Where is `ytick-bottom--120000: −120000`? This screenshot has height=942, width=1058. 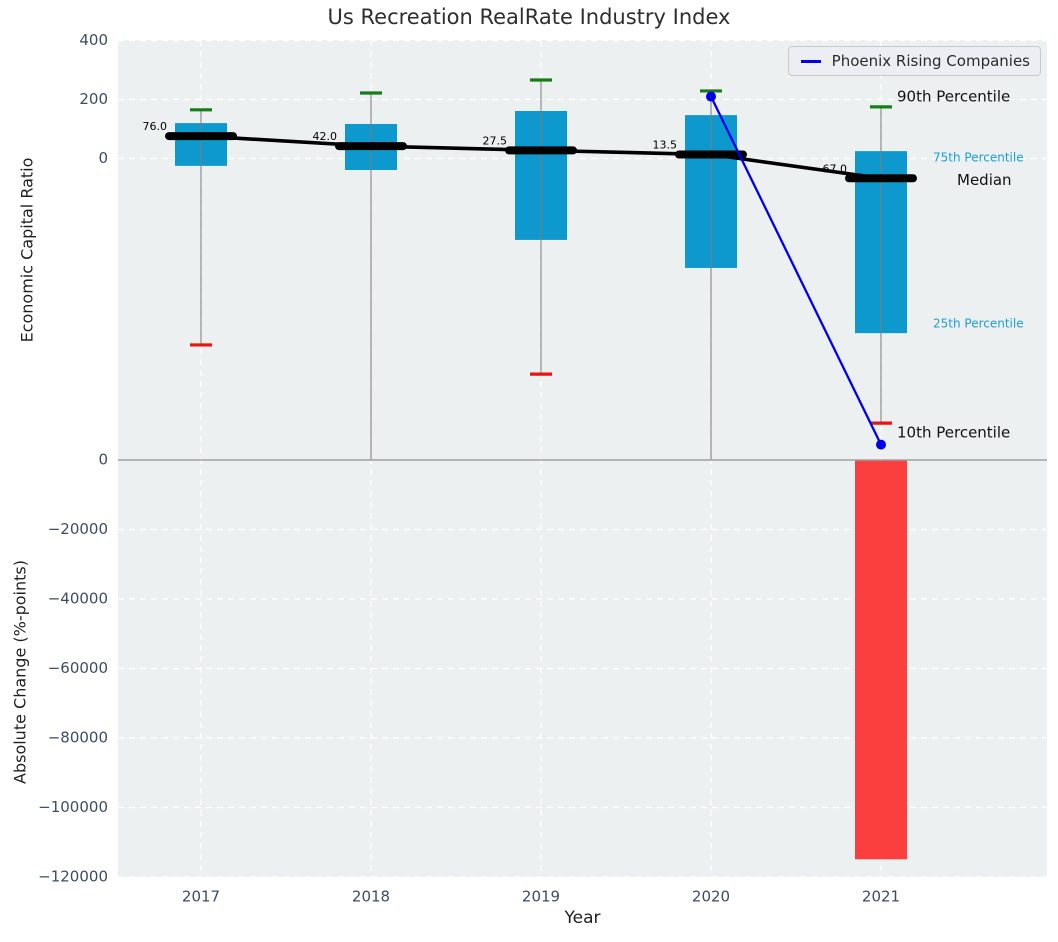
ytick-bottom--120000: −120000 is located at coordinates (73, 877).